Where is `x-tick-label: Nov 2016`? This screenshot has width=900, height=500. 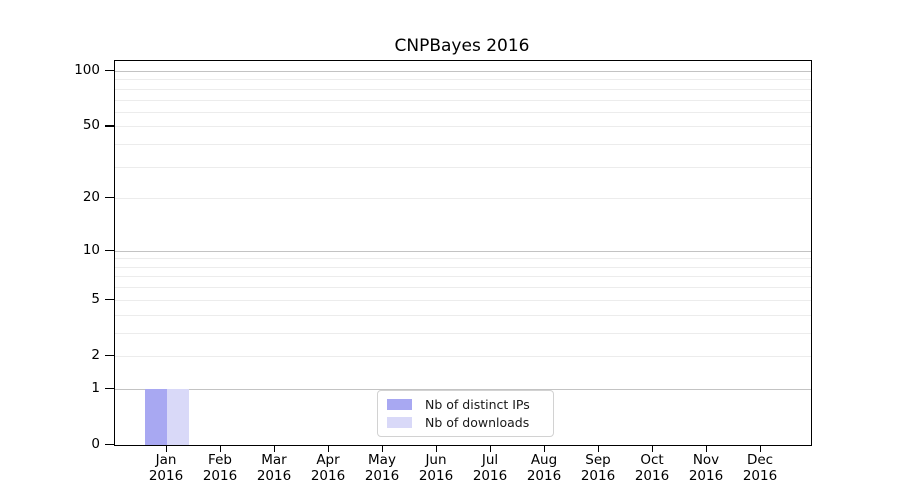 x-tick-label: Nov 2016 is located at coordinates (706, 468).